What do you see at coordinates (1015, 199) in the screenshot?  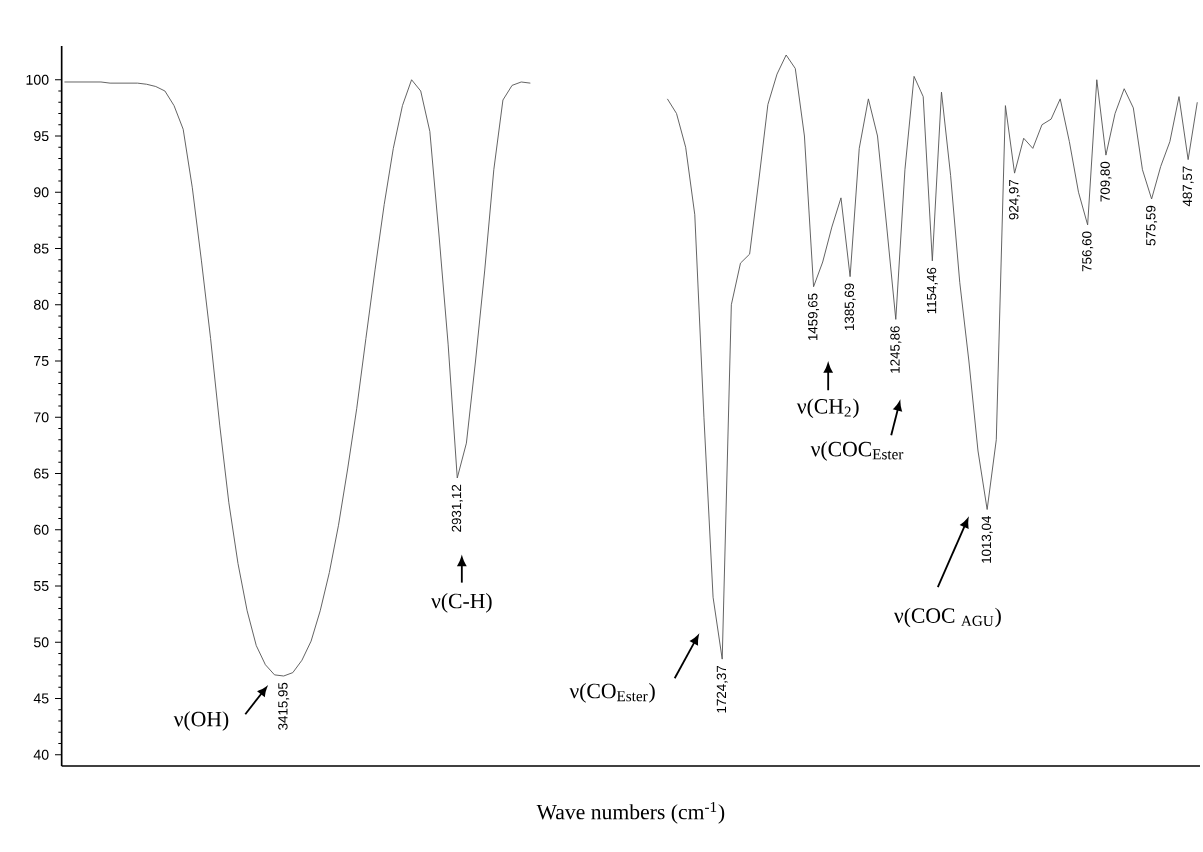 I see `annotation: 924,97` at bounding box center [1015, 199].